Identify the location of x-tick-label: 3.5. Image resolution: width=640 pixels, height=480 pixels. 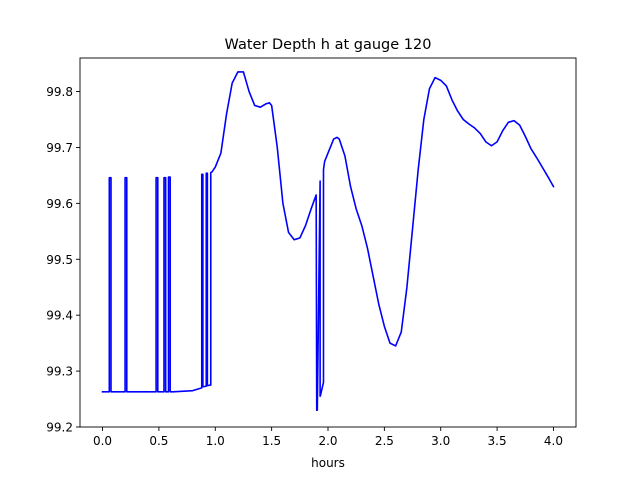
(497, 441).